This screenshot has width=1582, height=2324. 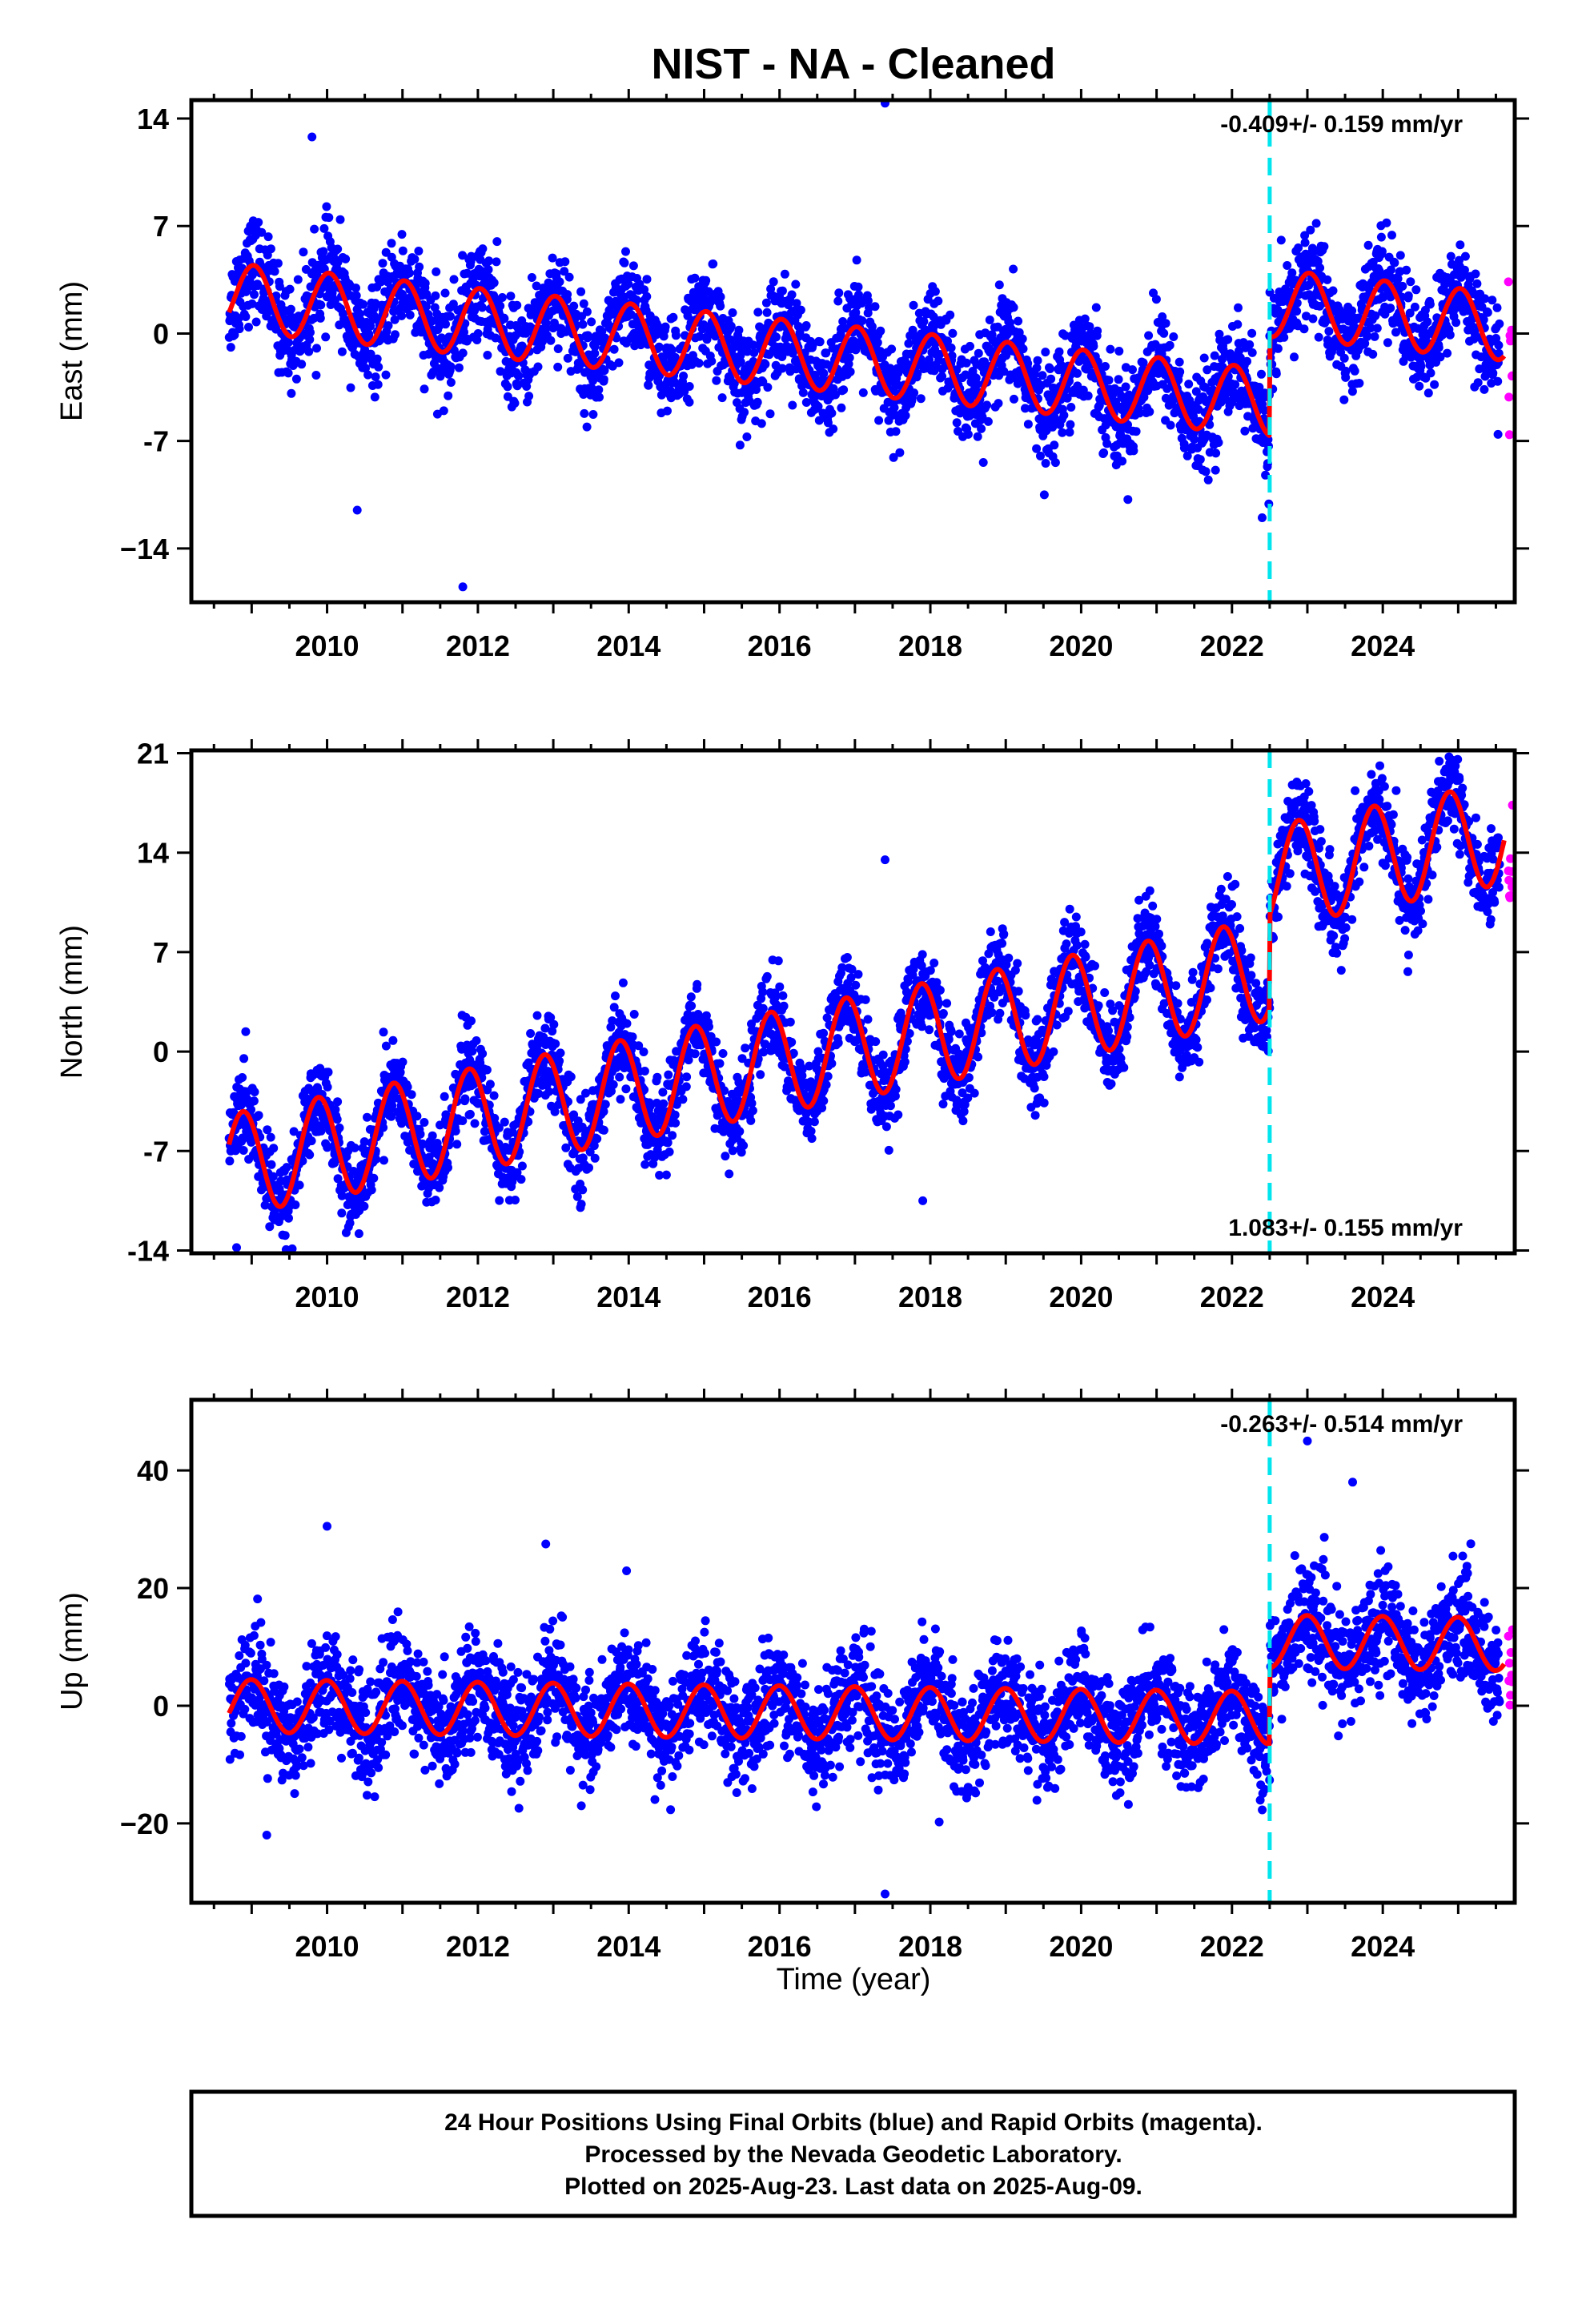 I want to click on east-x-tick-label: 2016, so click(x=780, y=645).